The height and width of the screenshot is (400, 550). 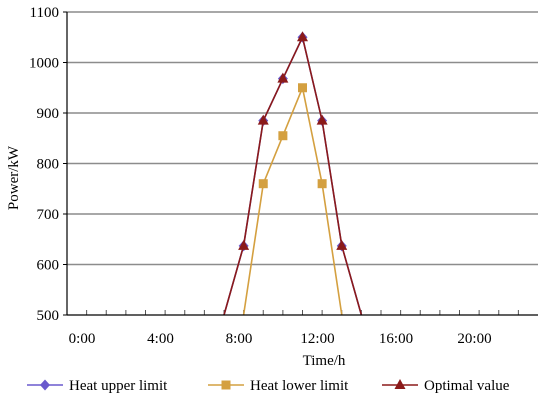 What do you see at coordinates (44, 13) in the screenshot?
I see `y-tick-label-6: 1100` at bounding box center [44, 13].